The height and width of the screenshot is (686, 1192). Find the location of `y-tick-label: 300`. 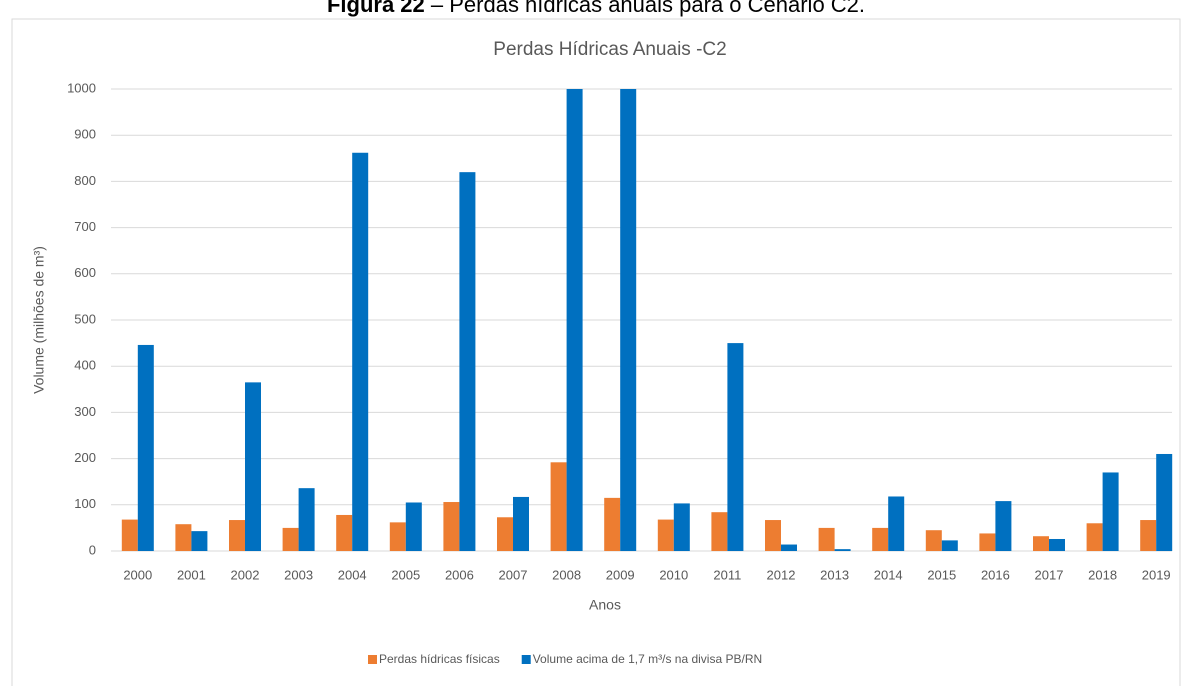

y-tick-label: 300 is located at coordinates (85, 411).